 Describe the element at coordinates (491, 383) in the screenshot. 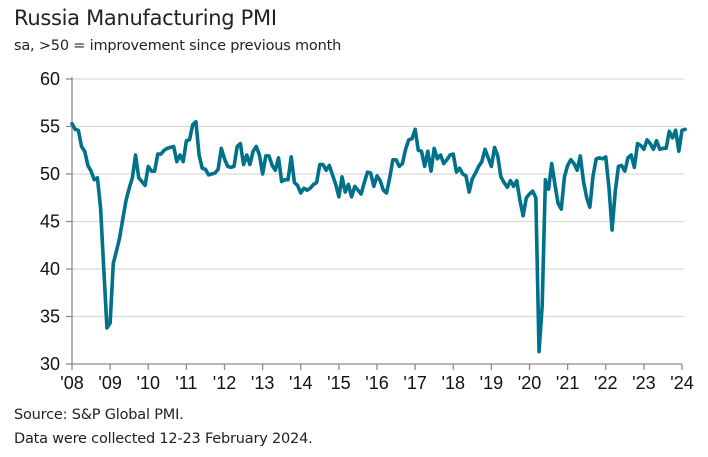

I see `x-tick-label-19: '19` at that location.